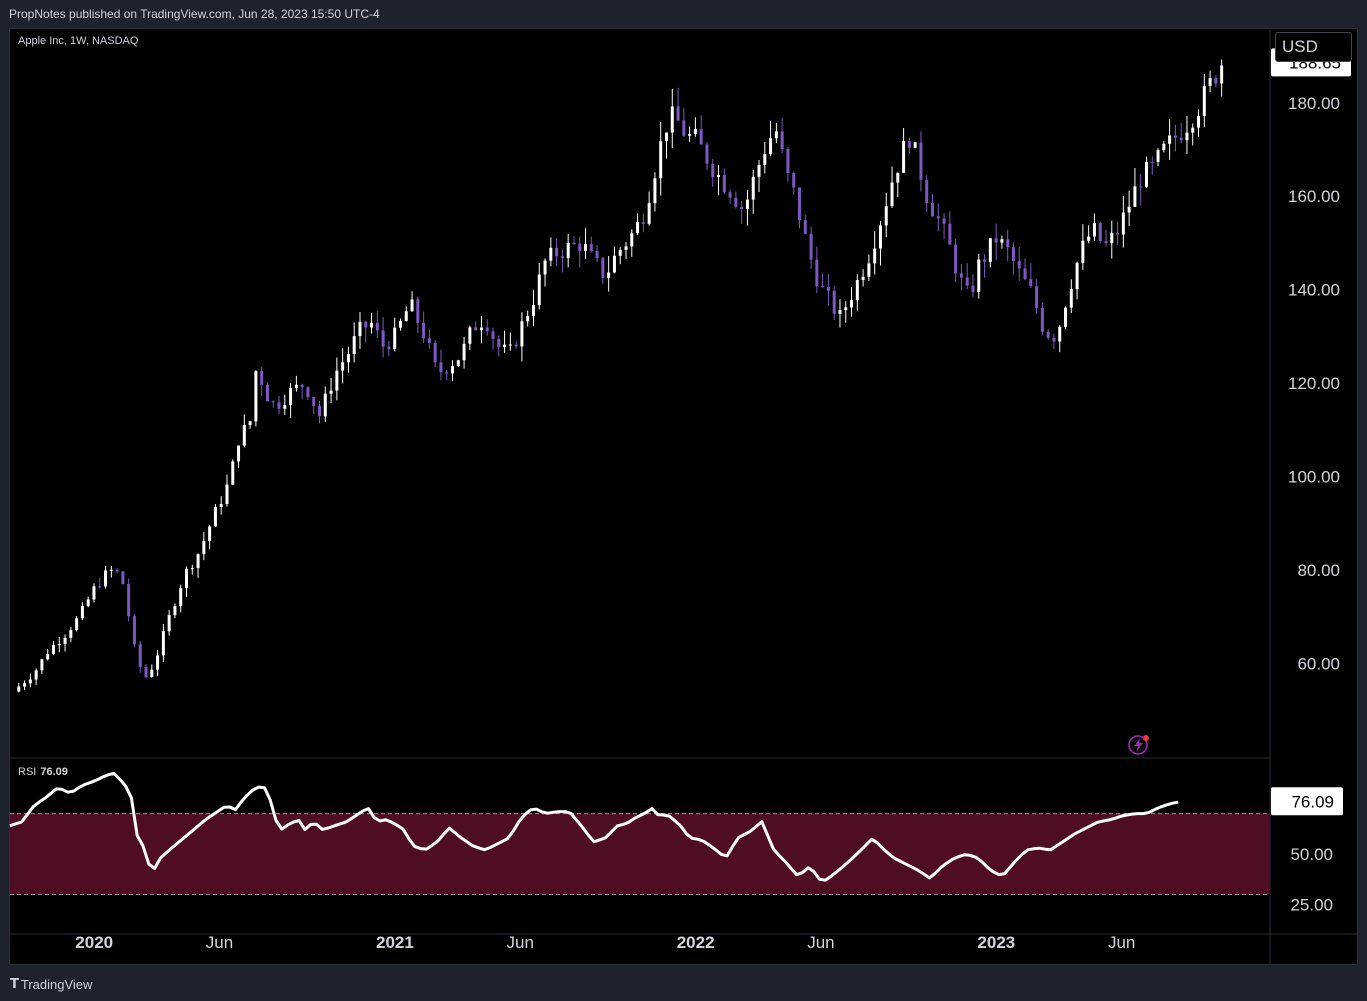  What do you see at coordinates (78, 41) in the screenshot?
I see `symbol-info: Apple Inc, 1W, NASDAQ` at bounding box center [78, 41].